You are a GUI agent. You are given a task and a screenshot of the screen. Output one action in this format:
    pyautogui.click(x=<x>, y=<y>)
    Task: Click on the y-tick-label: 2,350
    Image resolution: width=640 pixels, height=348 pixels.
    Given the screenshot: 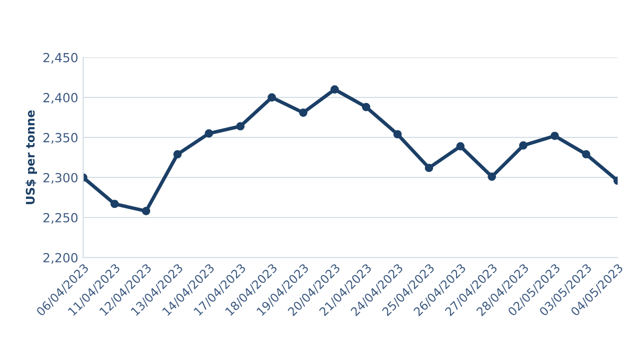 What is the action you would take?
    pyautogui.click(x=60, y=138)
    